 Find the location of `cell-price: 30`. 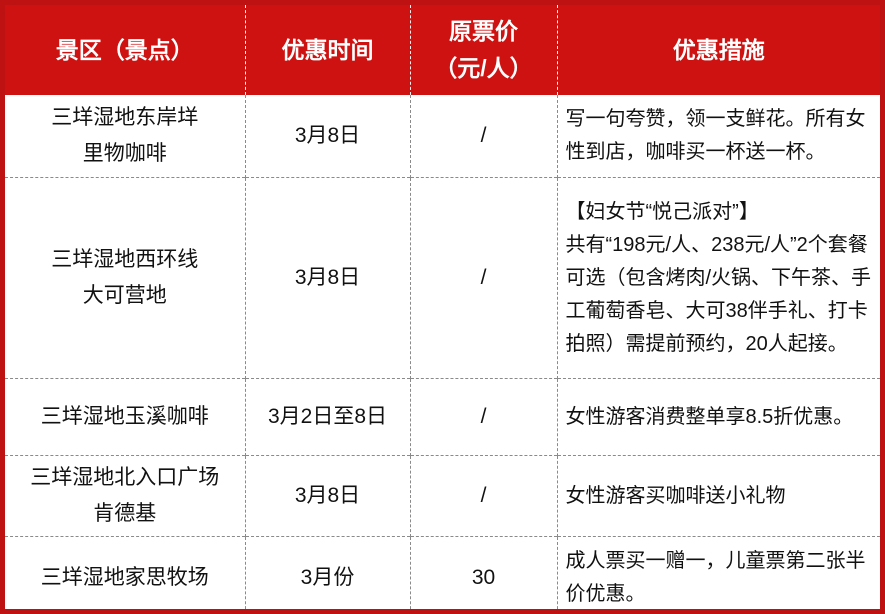

cell-price: 30 is located at coordinates (483, 572).